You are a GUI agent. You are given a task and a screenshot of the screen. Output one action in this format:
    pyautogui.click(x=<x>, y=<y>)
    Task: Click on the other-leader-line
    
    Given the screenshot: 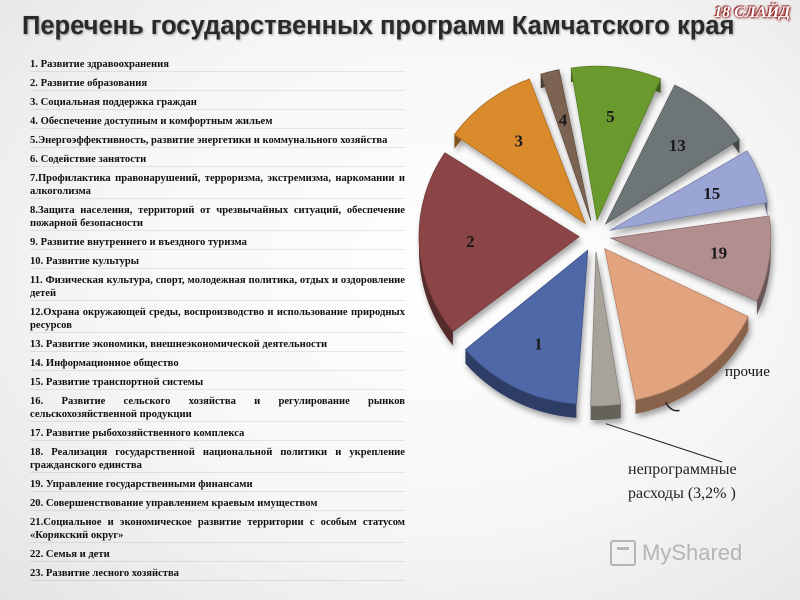 What is the action you would take?
    pyautogui.click(x=672, y=406)
    